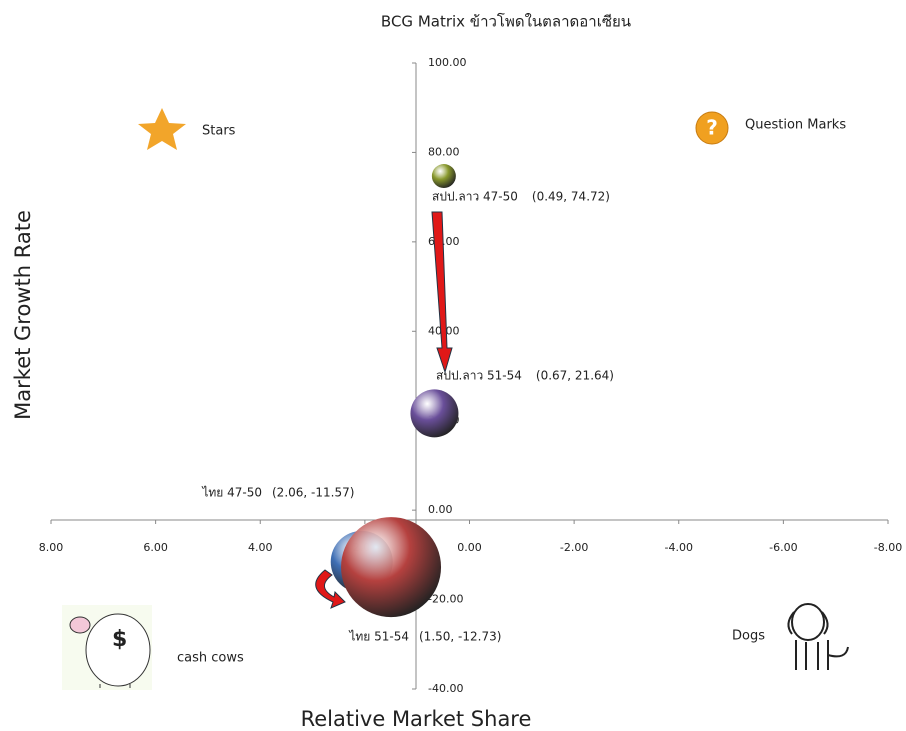 This screenshot has width=906, height=731. Describe the element at coordinates (506, 22) in the screenshot. I see `chart-title: BCG Matrix ข้าวโพดในตลาดอาเซียน` at that location.